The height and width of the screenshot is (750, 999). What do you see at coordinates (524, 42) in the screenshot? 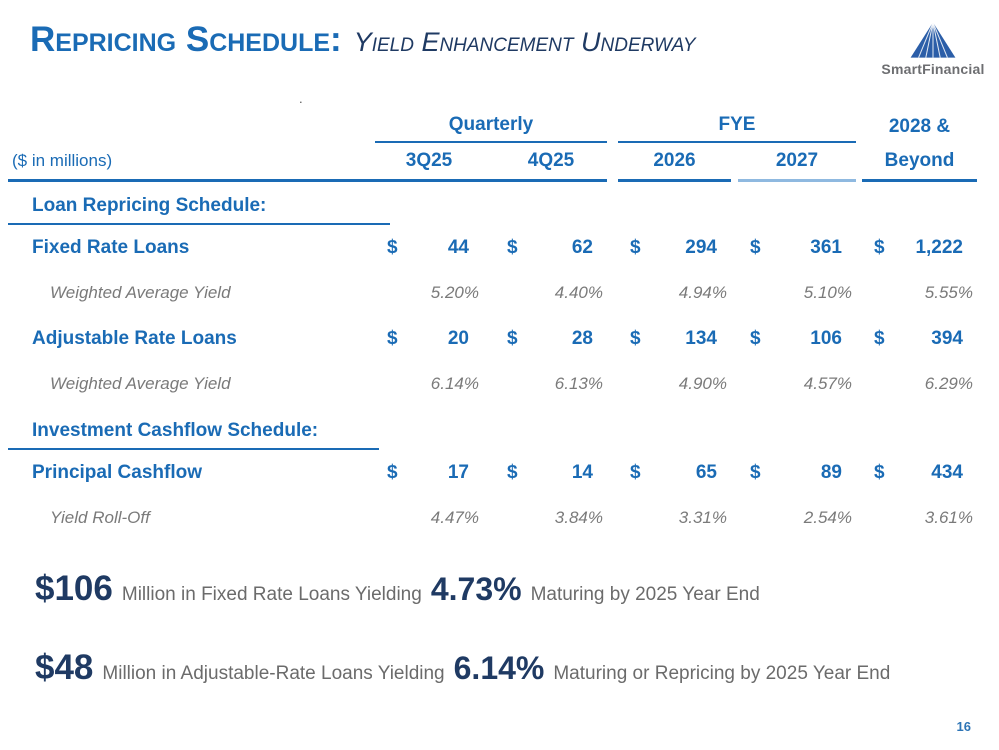
I see `page-subtitle: Yield Enhancement Underway` at bounding box center [524, 42].